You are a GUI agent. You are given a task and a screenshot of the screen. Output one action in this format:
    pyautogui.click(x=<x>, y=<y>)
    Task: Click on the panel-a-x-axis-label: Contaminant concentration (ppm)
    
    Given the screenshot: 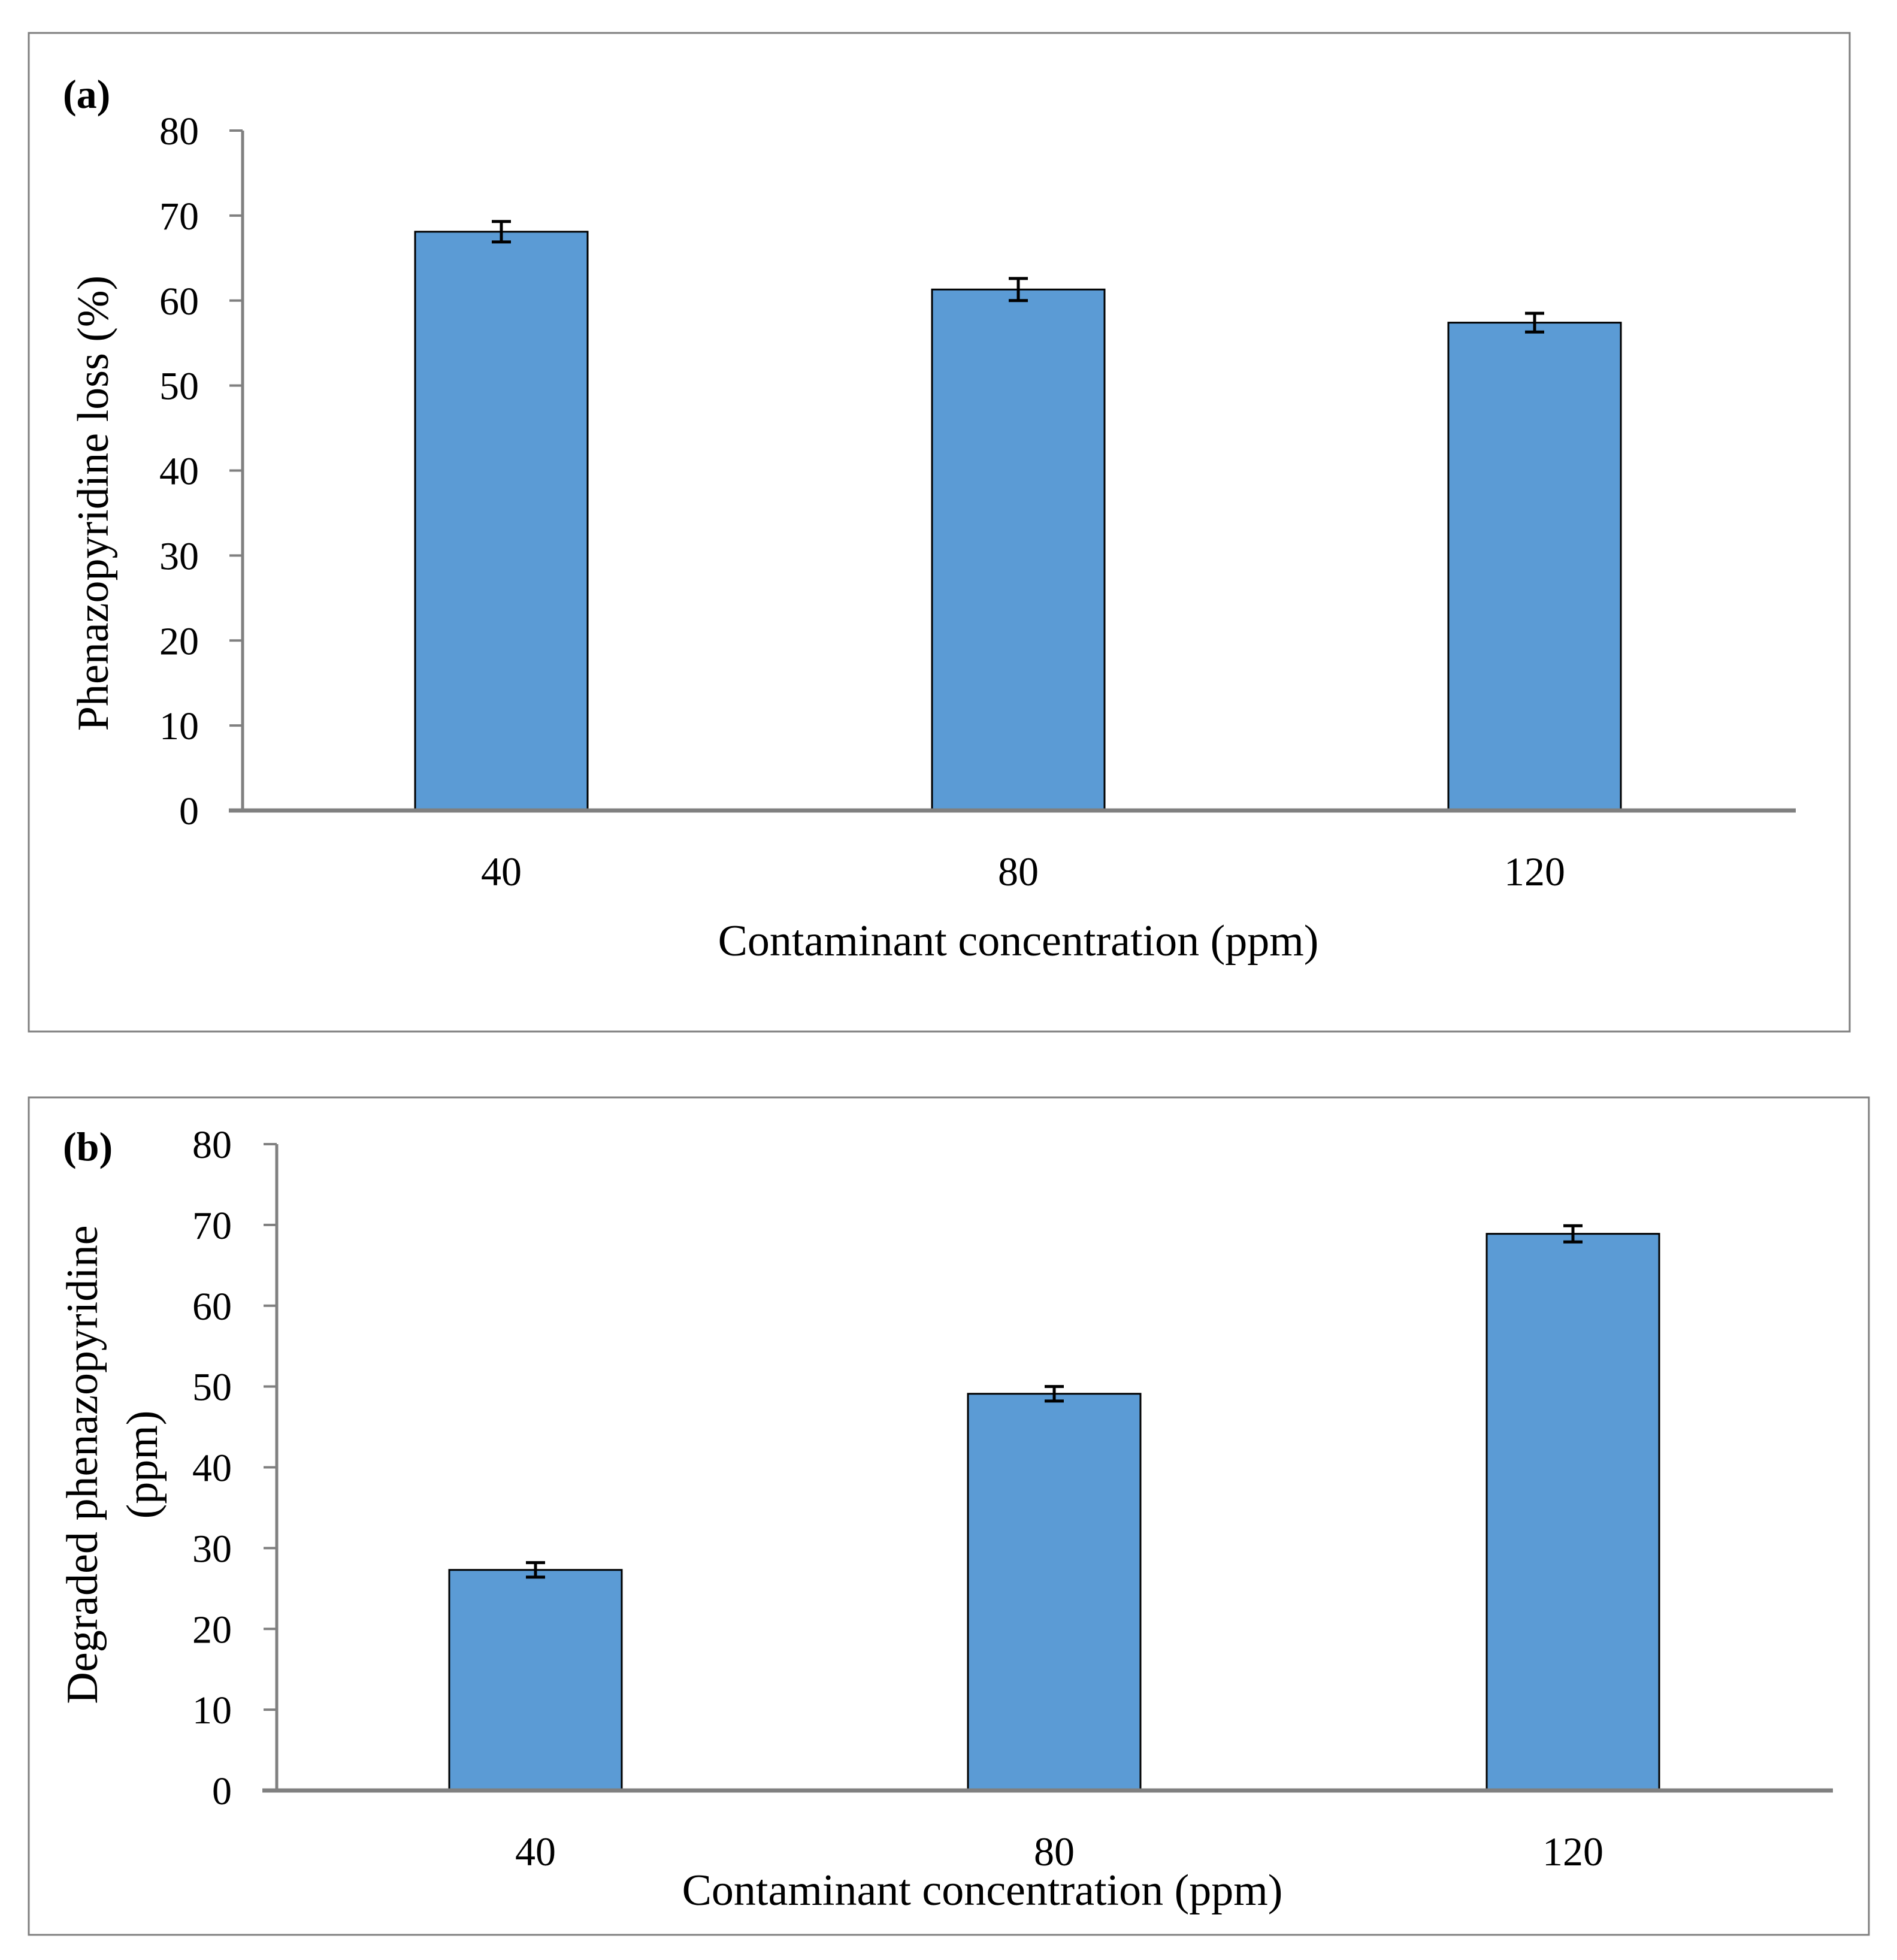 What is the action you would take?
    pyautogui.click(x=1018, y=942)
    